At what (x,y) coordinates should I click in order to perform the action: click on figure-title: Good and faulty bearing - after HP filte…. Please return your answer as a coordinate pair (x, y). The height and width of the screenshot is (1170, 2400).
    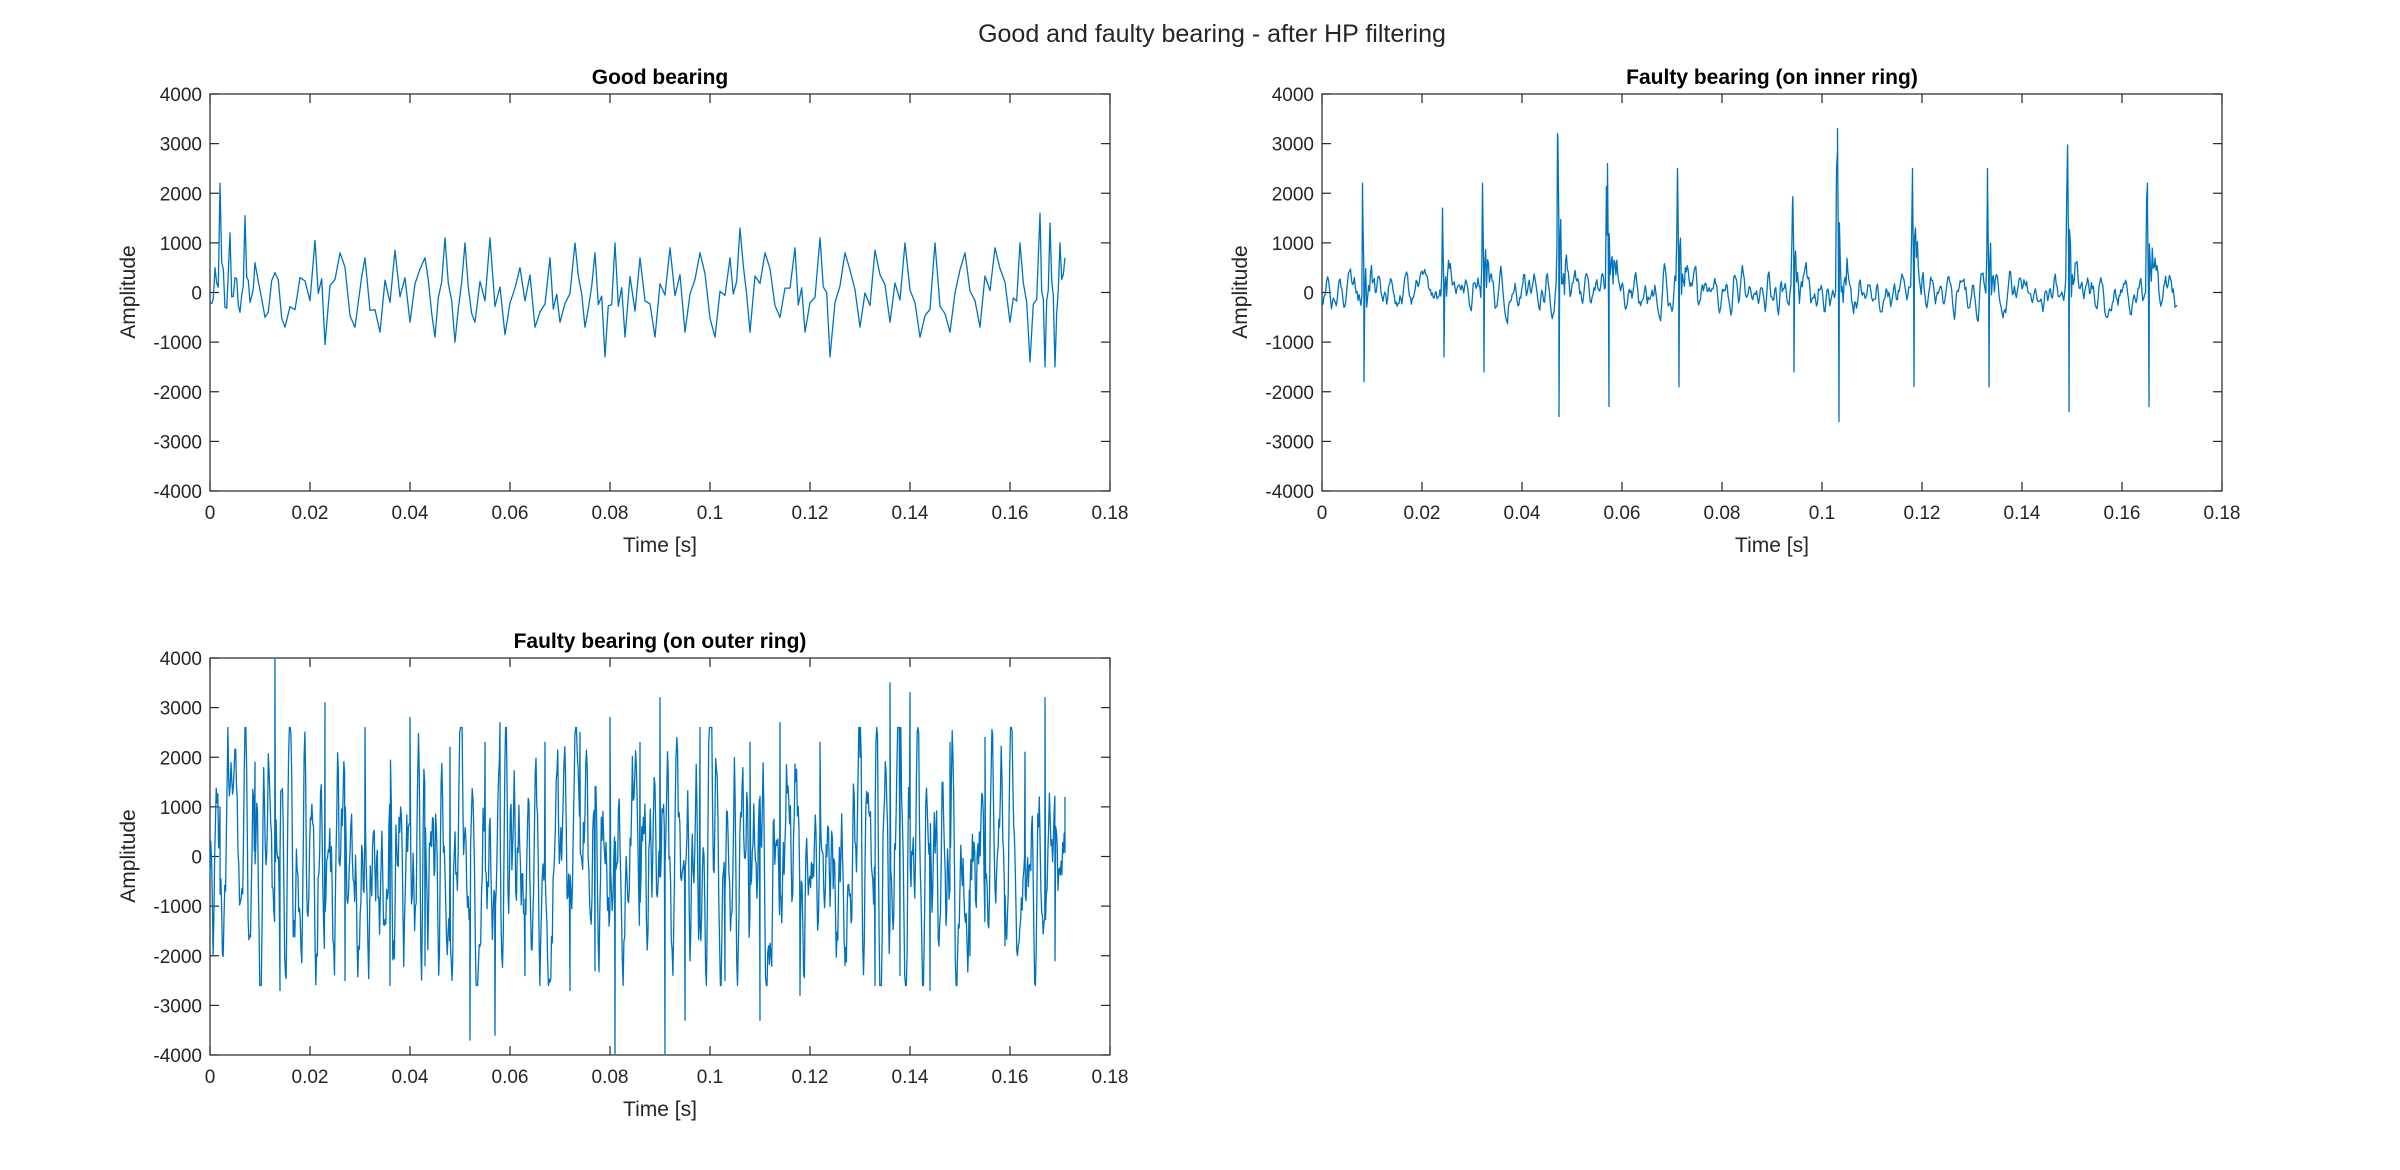
    Looking at the image, I should click on (1212, 34).